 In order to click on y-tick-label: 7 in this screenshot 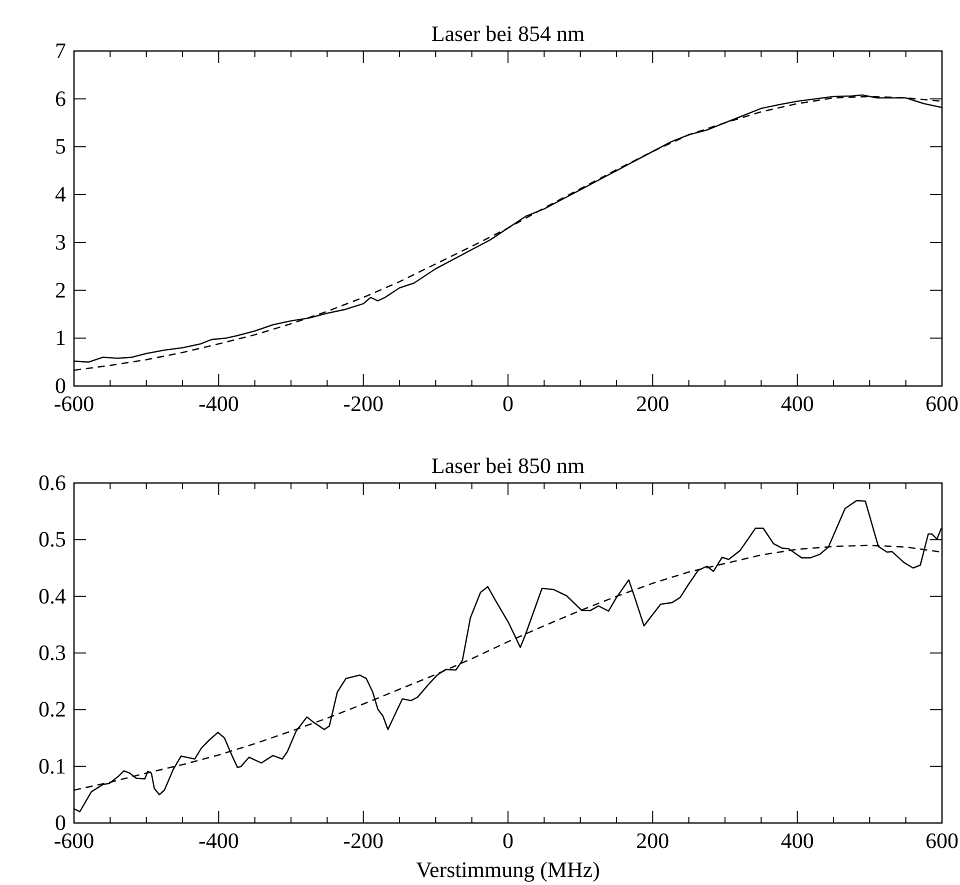, I will do `click(60, 50)`.